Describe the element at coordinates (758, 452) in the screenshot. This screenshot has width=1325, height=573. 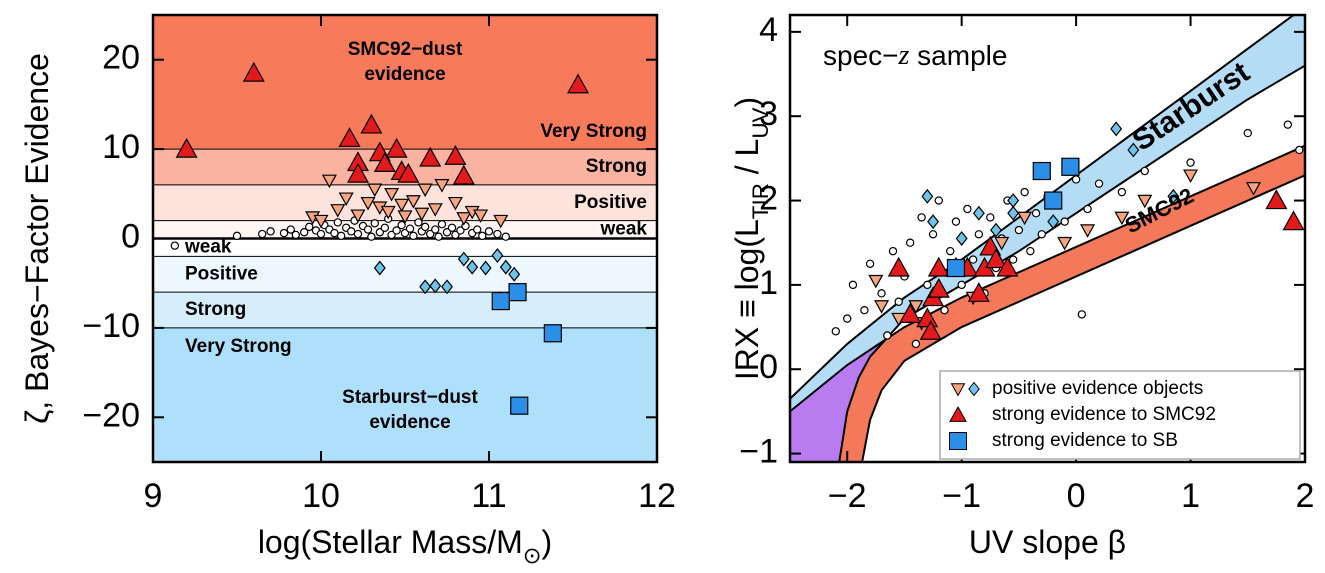
I see `y-tick-label: −1` at that location.